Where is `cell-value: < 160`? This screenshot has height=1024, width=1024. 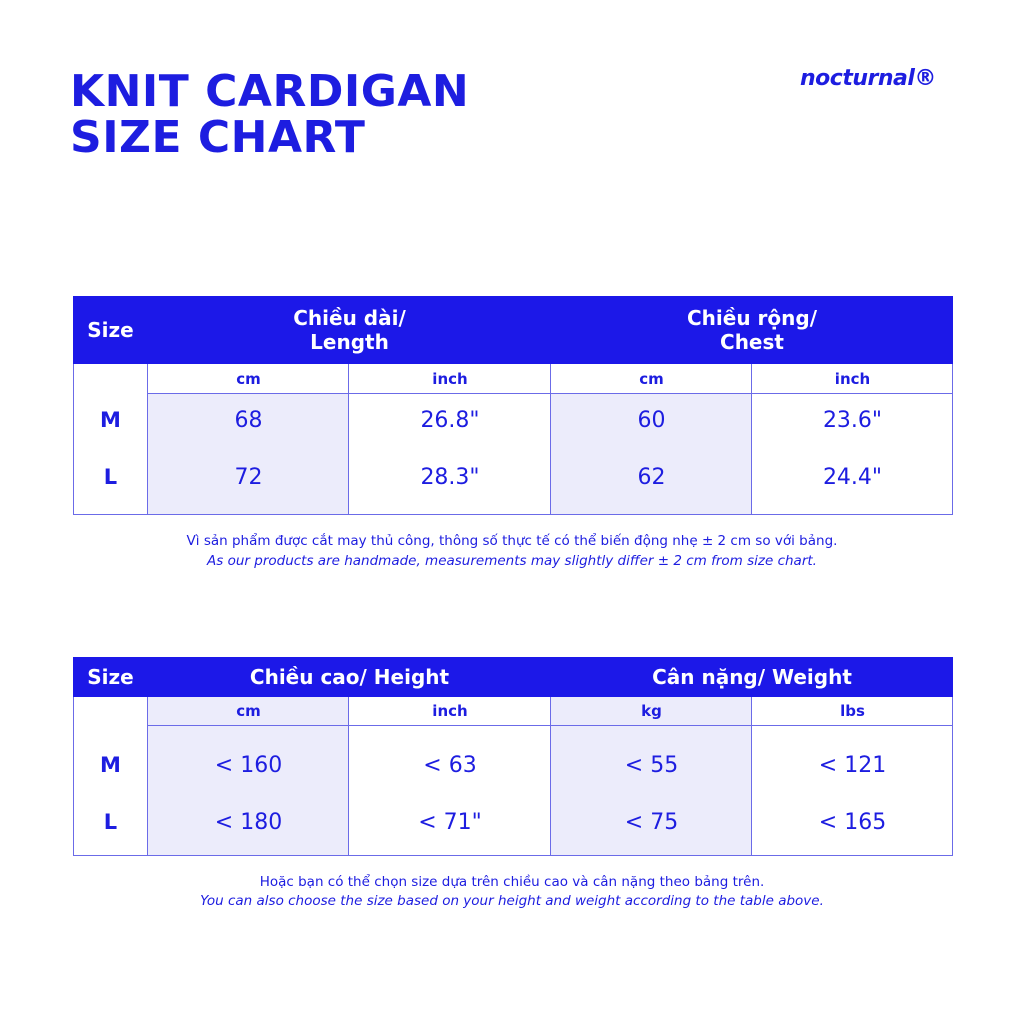
cell-value: < 160 is located at coordinates (248, 765).